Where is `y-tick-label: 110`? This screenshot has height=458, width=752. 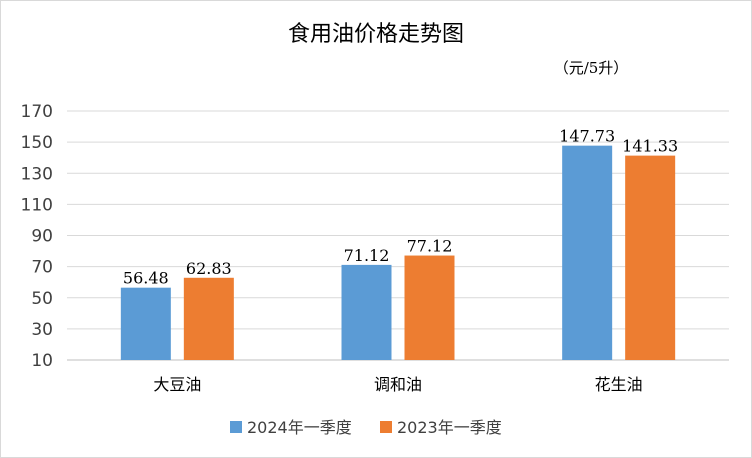 y-tick-label: 110 is located at coordinates (37, 205).